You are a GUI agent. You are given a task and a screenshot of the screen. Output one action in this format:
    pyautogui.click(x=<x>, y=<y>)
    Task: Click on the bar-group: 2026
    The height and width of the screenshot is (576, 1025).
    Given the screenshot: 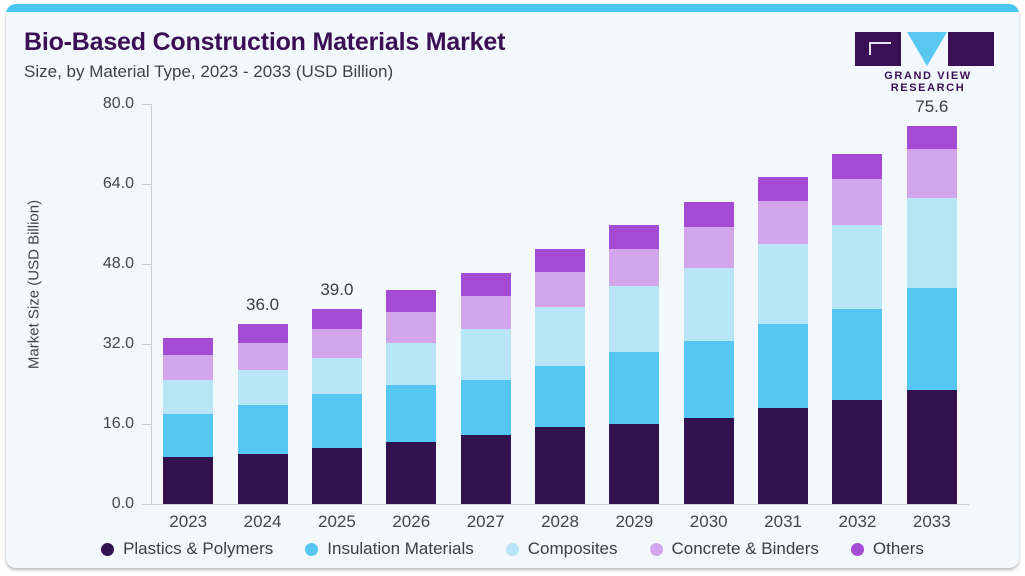 What is the action you would take?
    pyautogui.click(x=411, y=310)
    